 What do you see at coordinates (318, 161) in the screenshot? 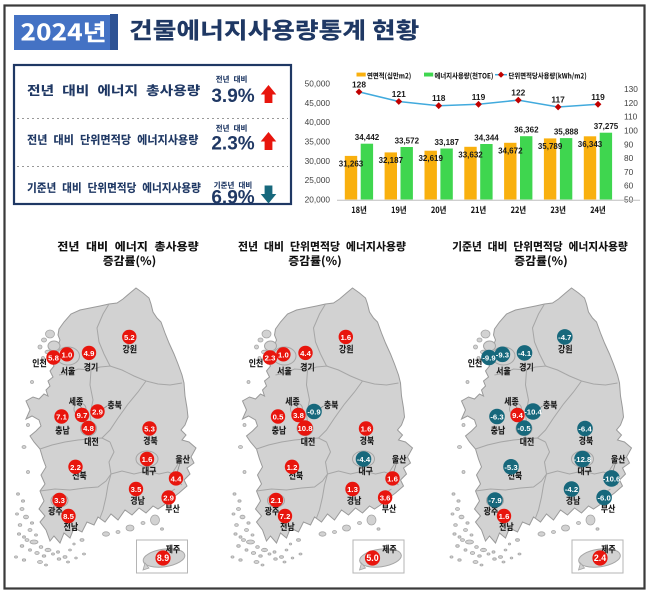
I see `svg-text: 30,000` at bounding box center [318, 161].